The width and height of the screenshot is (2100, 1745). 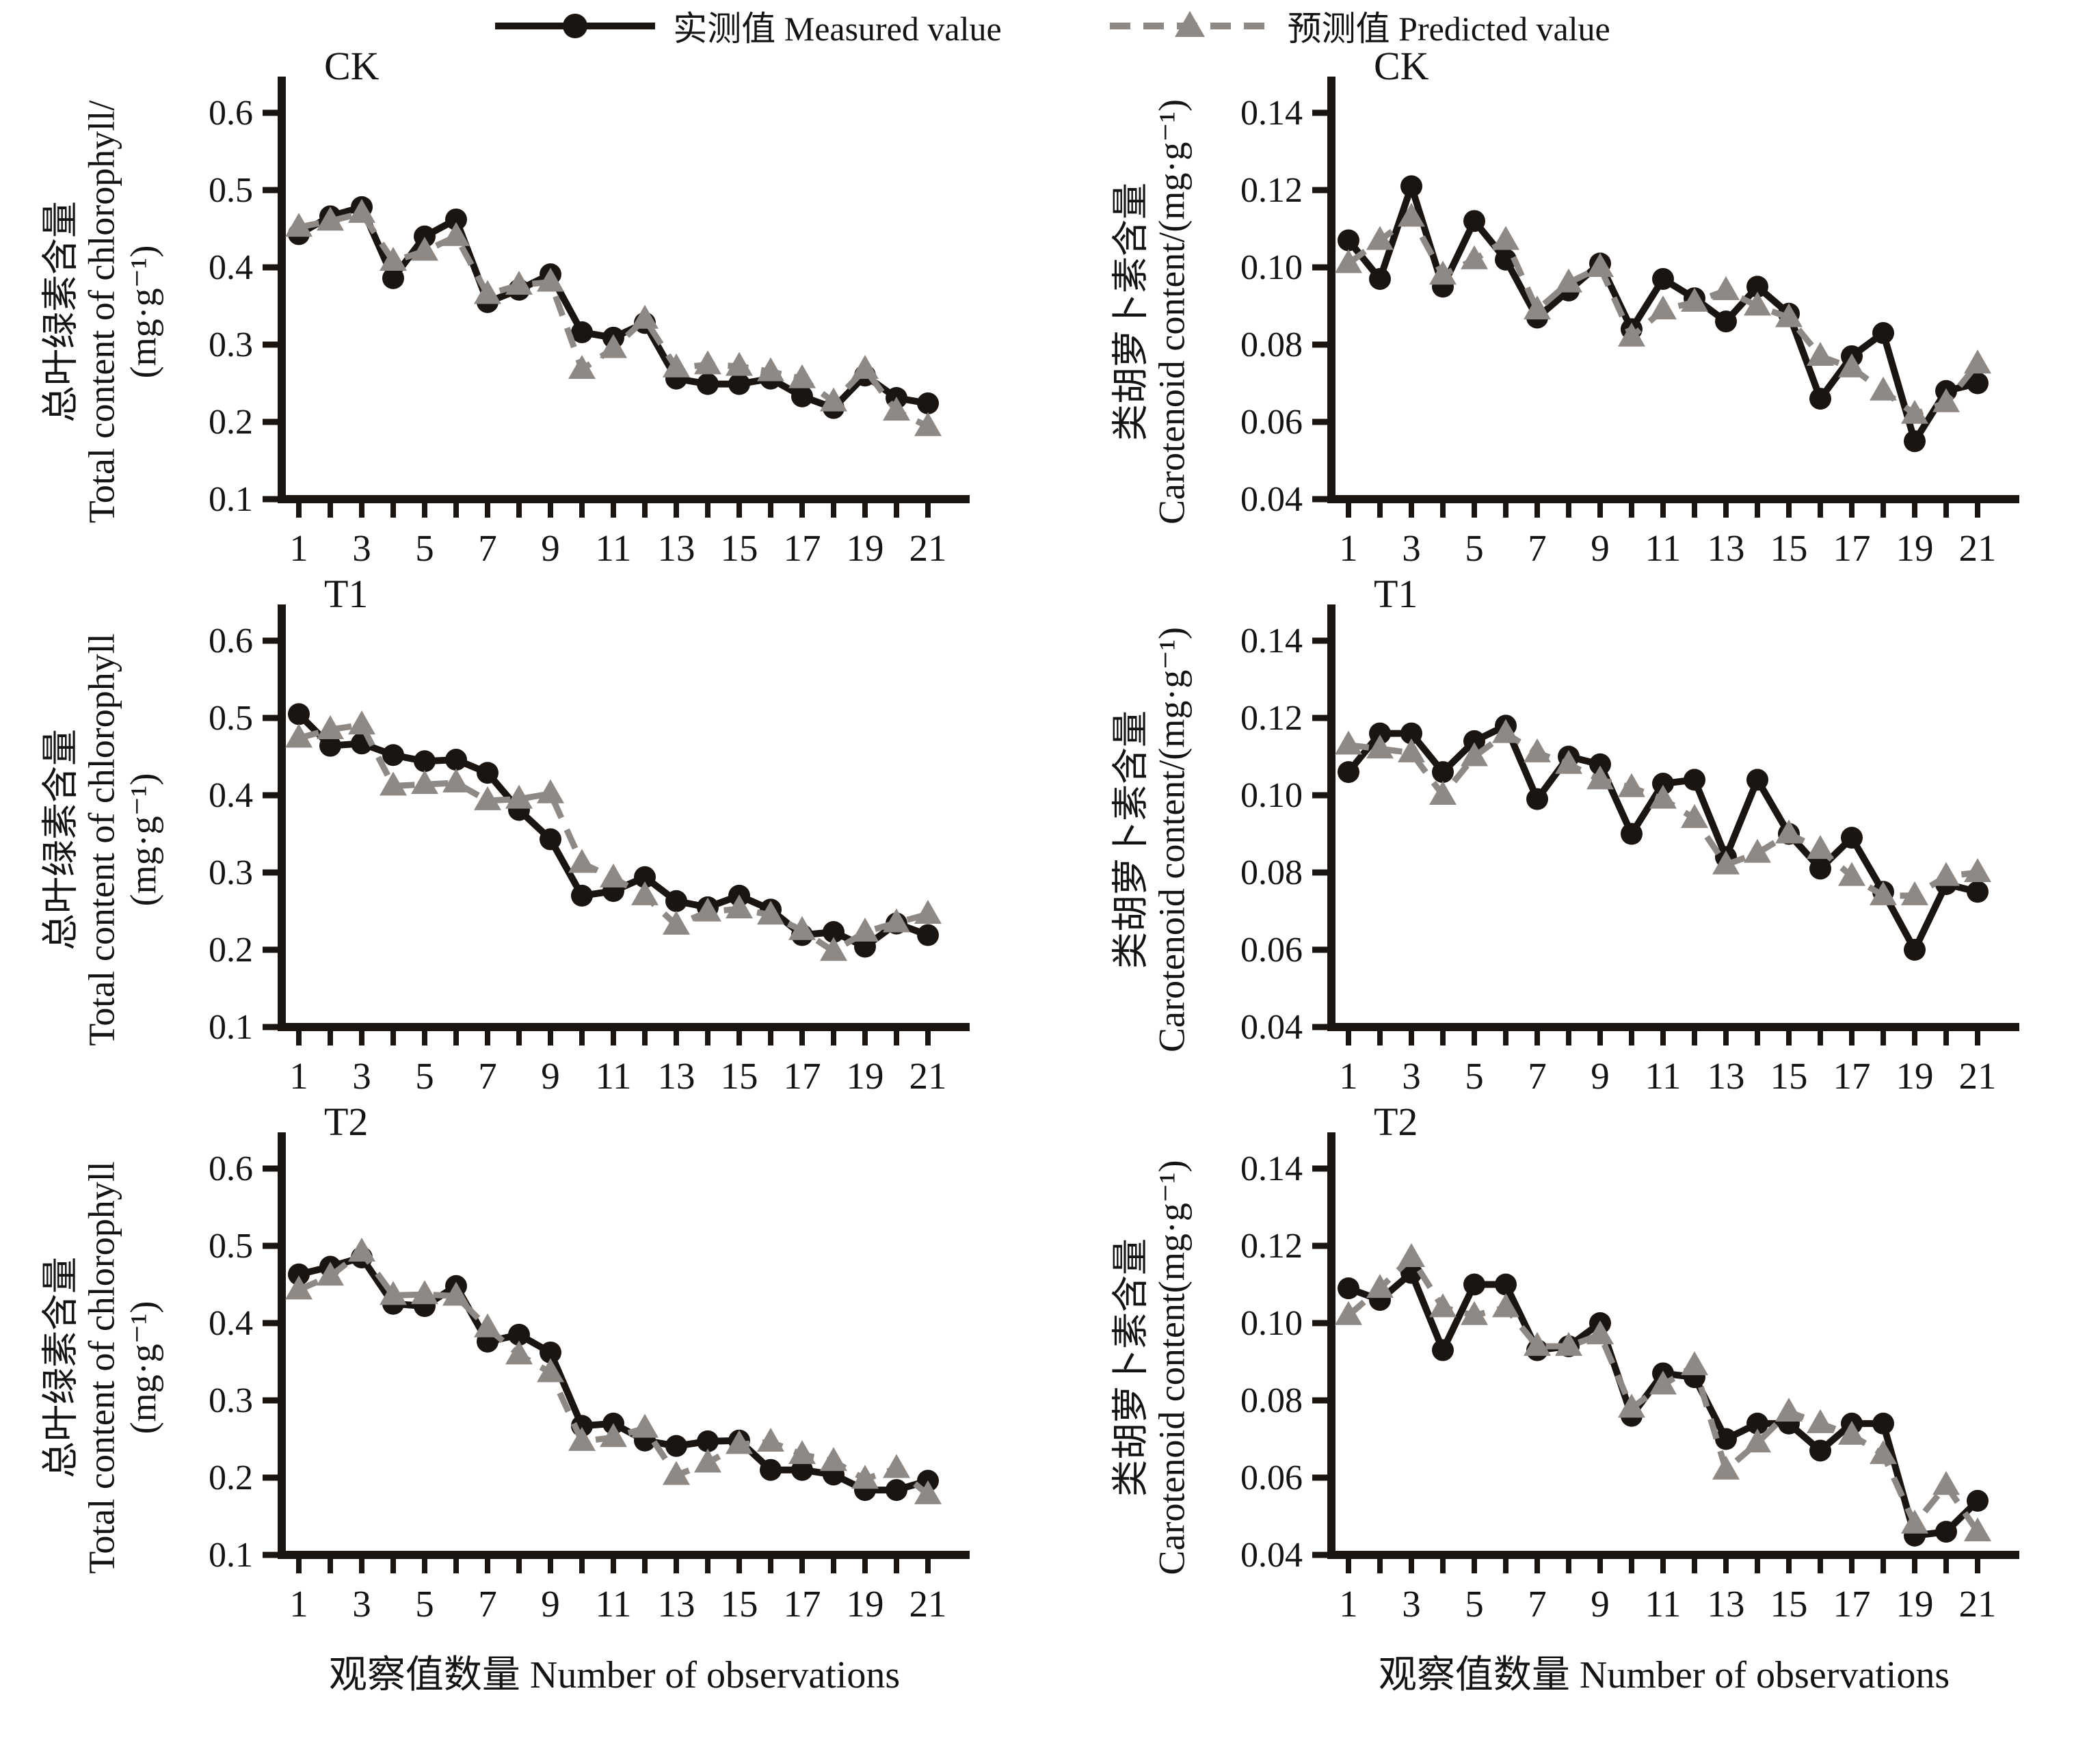 I want to click on x-axis-caption-left: 观察值数量 Number of observations, so click(x=614, y=1675).